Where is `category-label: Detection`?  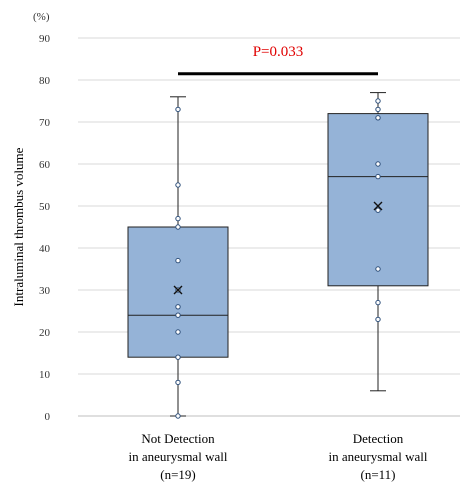
category-label: Detection is located at coordinates (378, 438).